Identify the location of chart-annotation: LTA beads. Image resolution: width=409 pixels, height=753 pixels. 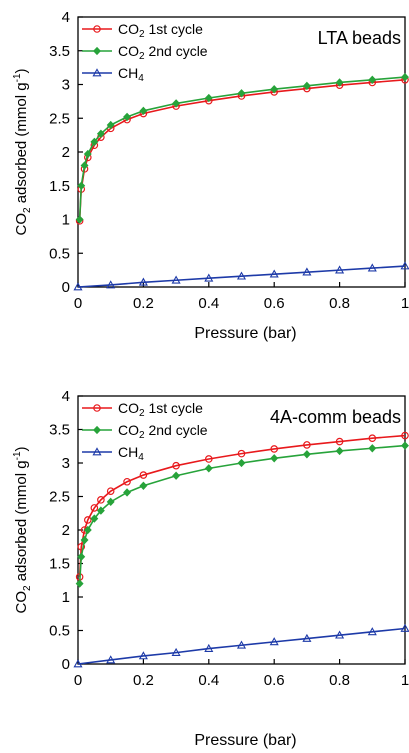
(359, 38).